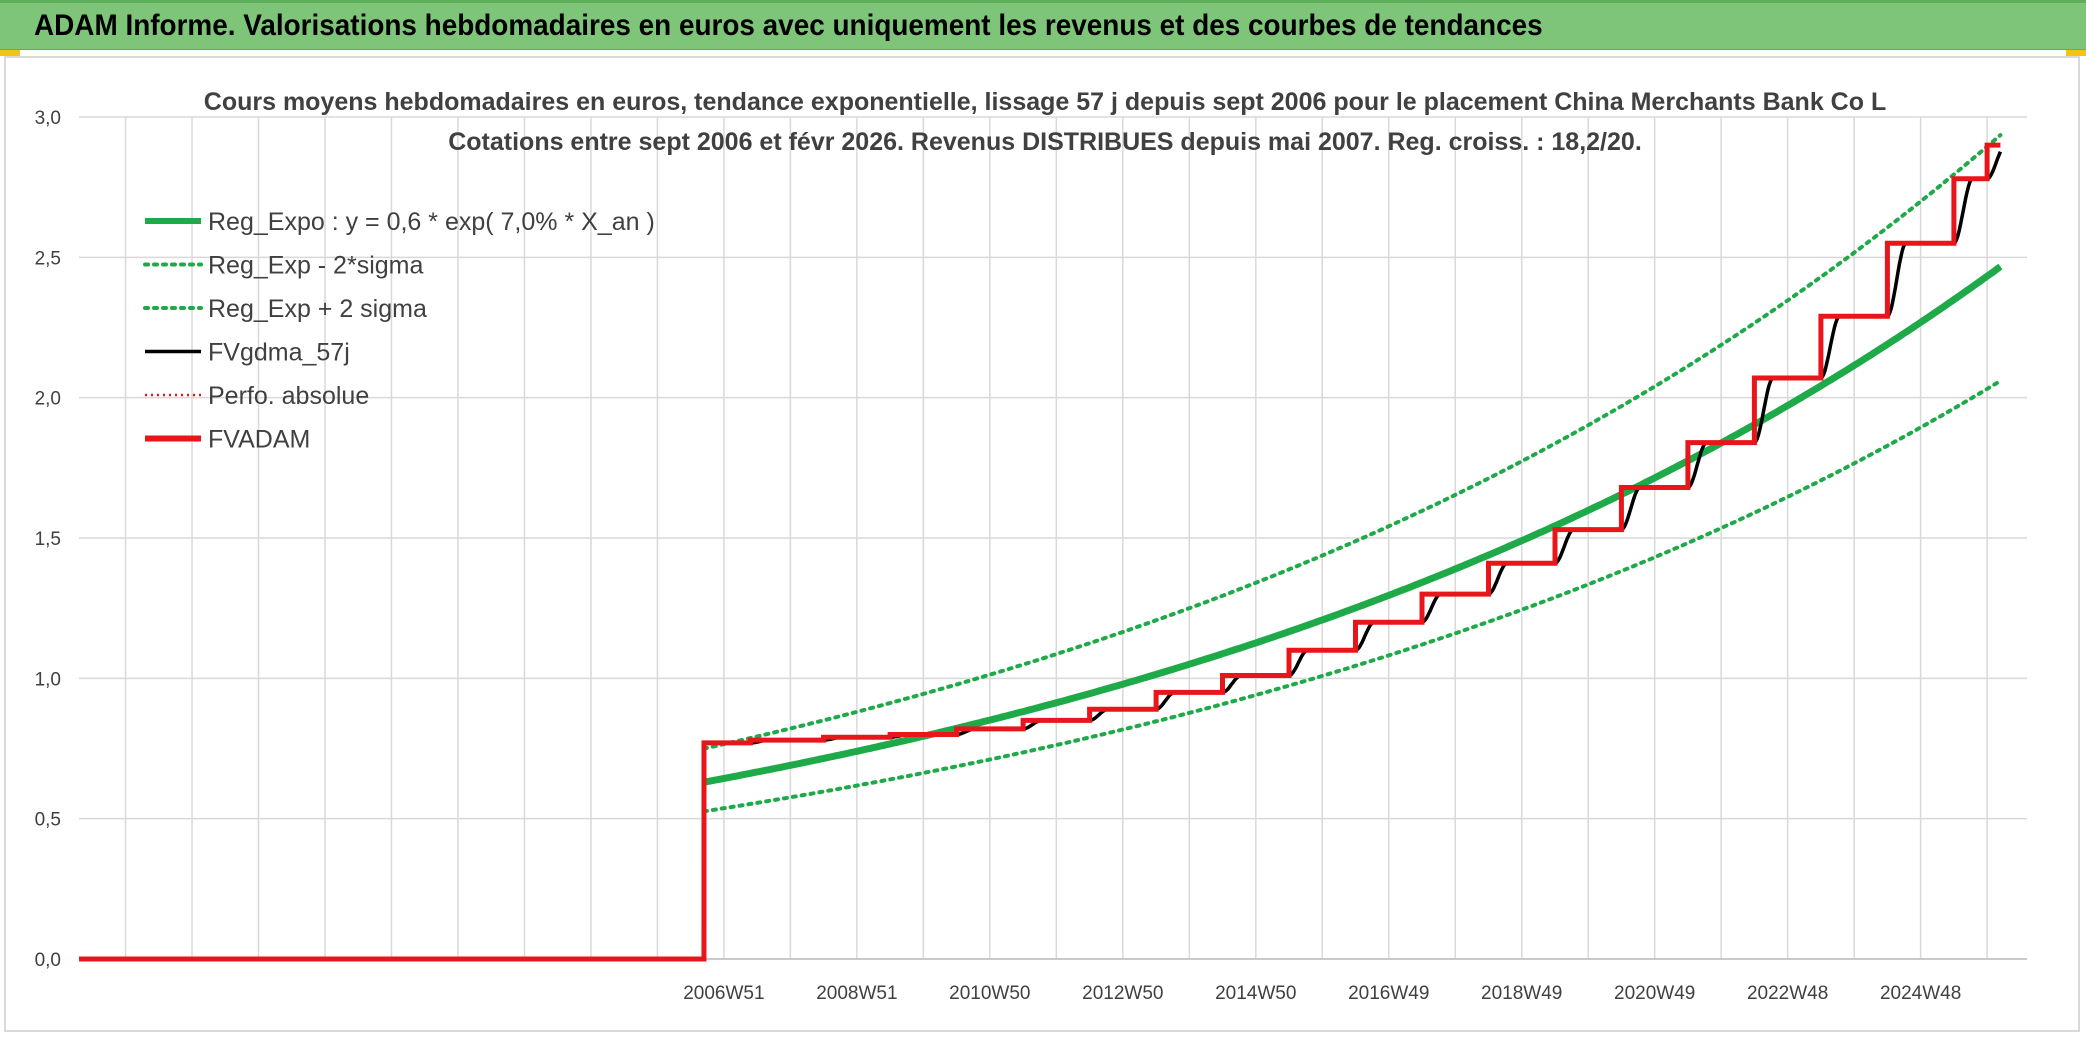 Image resolution: width=2086 pixels, height=1038 pixels. I want to click on x-tick-label: 2006W51, so click(723, 993).